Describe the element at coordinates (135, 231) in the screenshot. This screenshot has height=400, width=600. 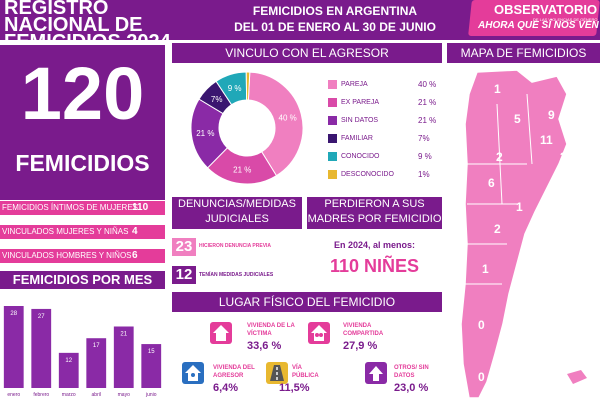
I see `breakdown-value: 4` at that location.